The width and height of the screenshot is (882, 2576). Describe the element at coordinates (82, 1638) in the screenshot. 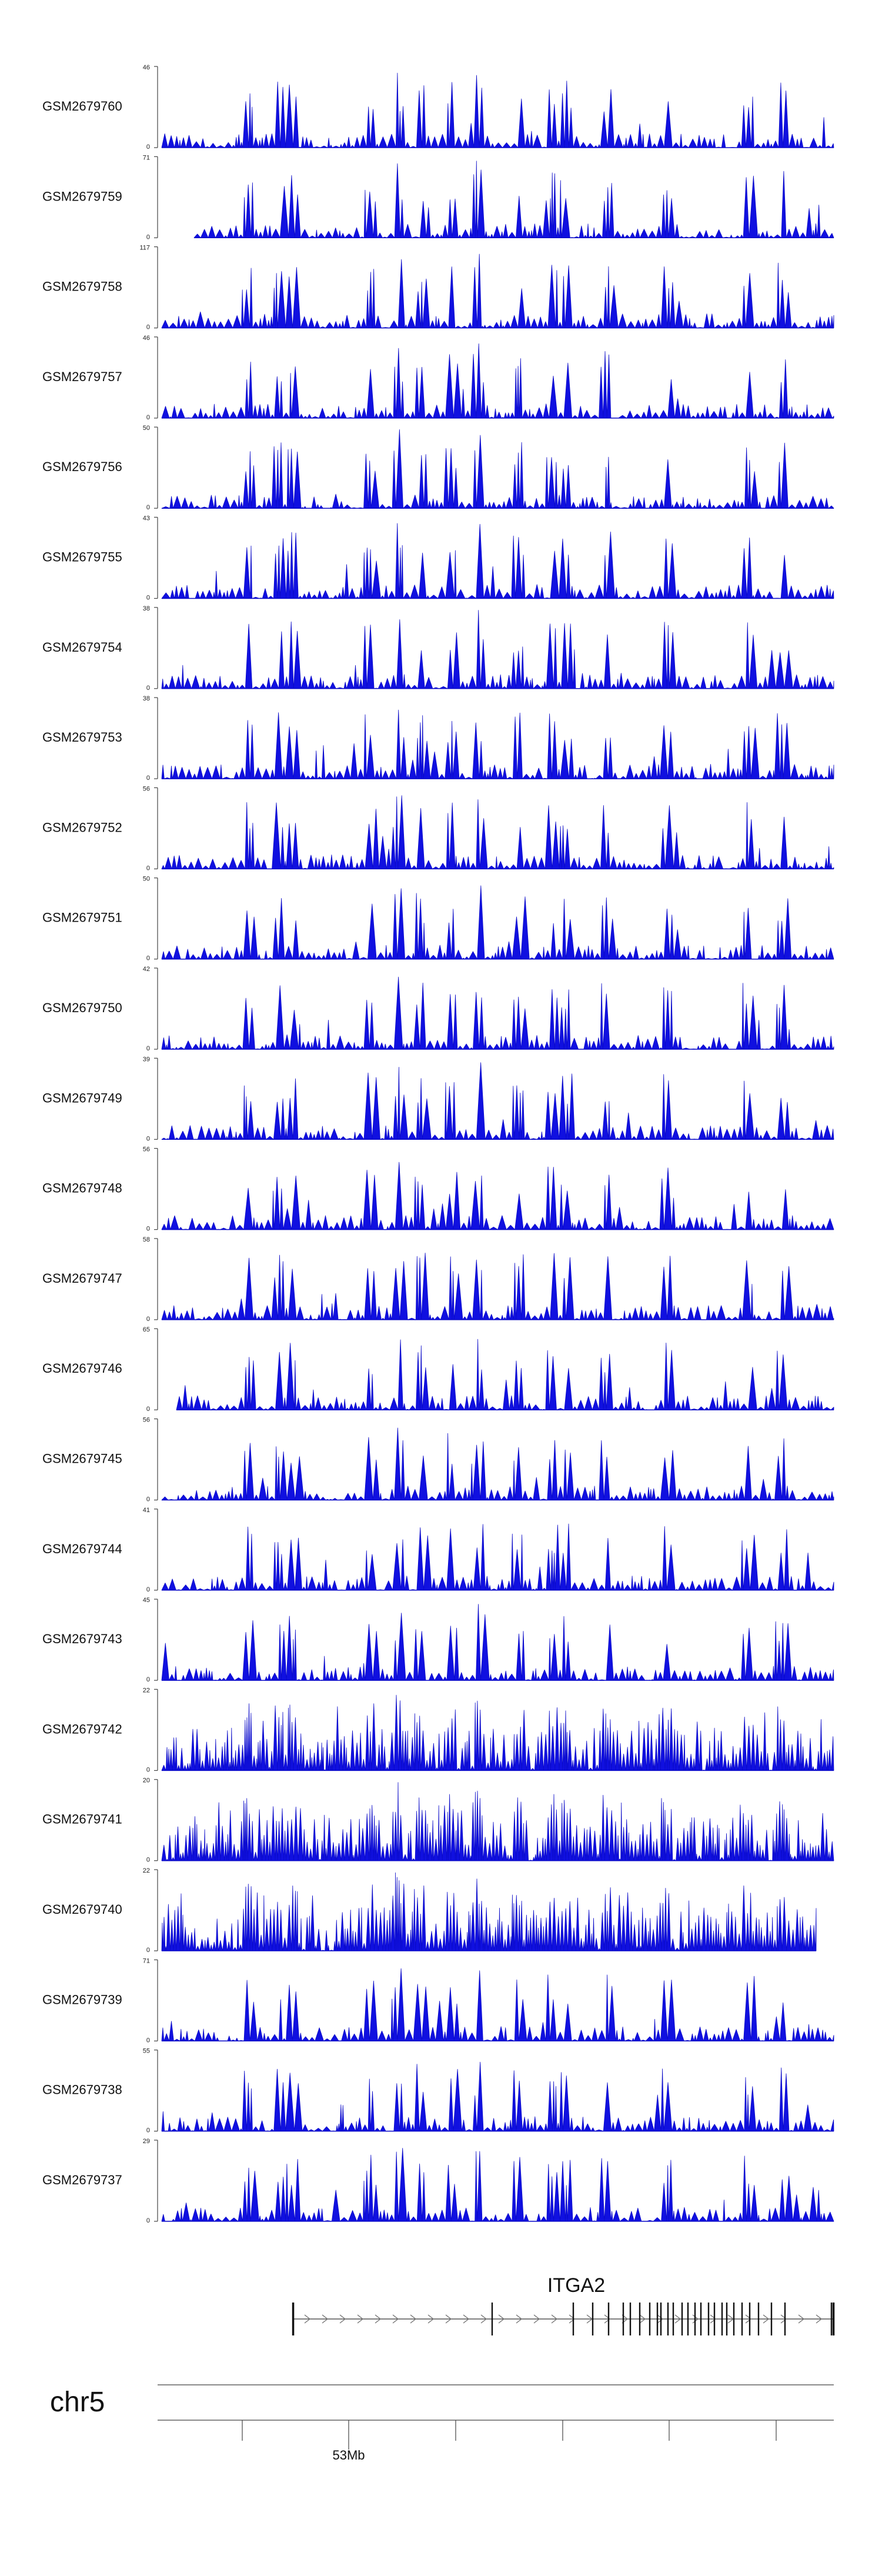

I see `track-label: GSM2679743` at that location.